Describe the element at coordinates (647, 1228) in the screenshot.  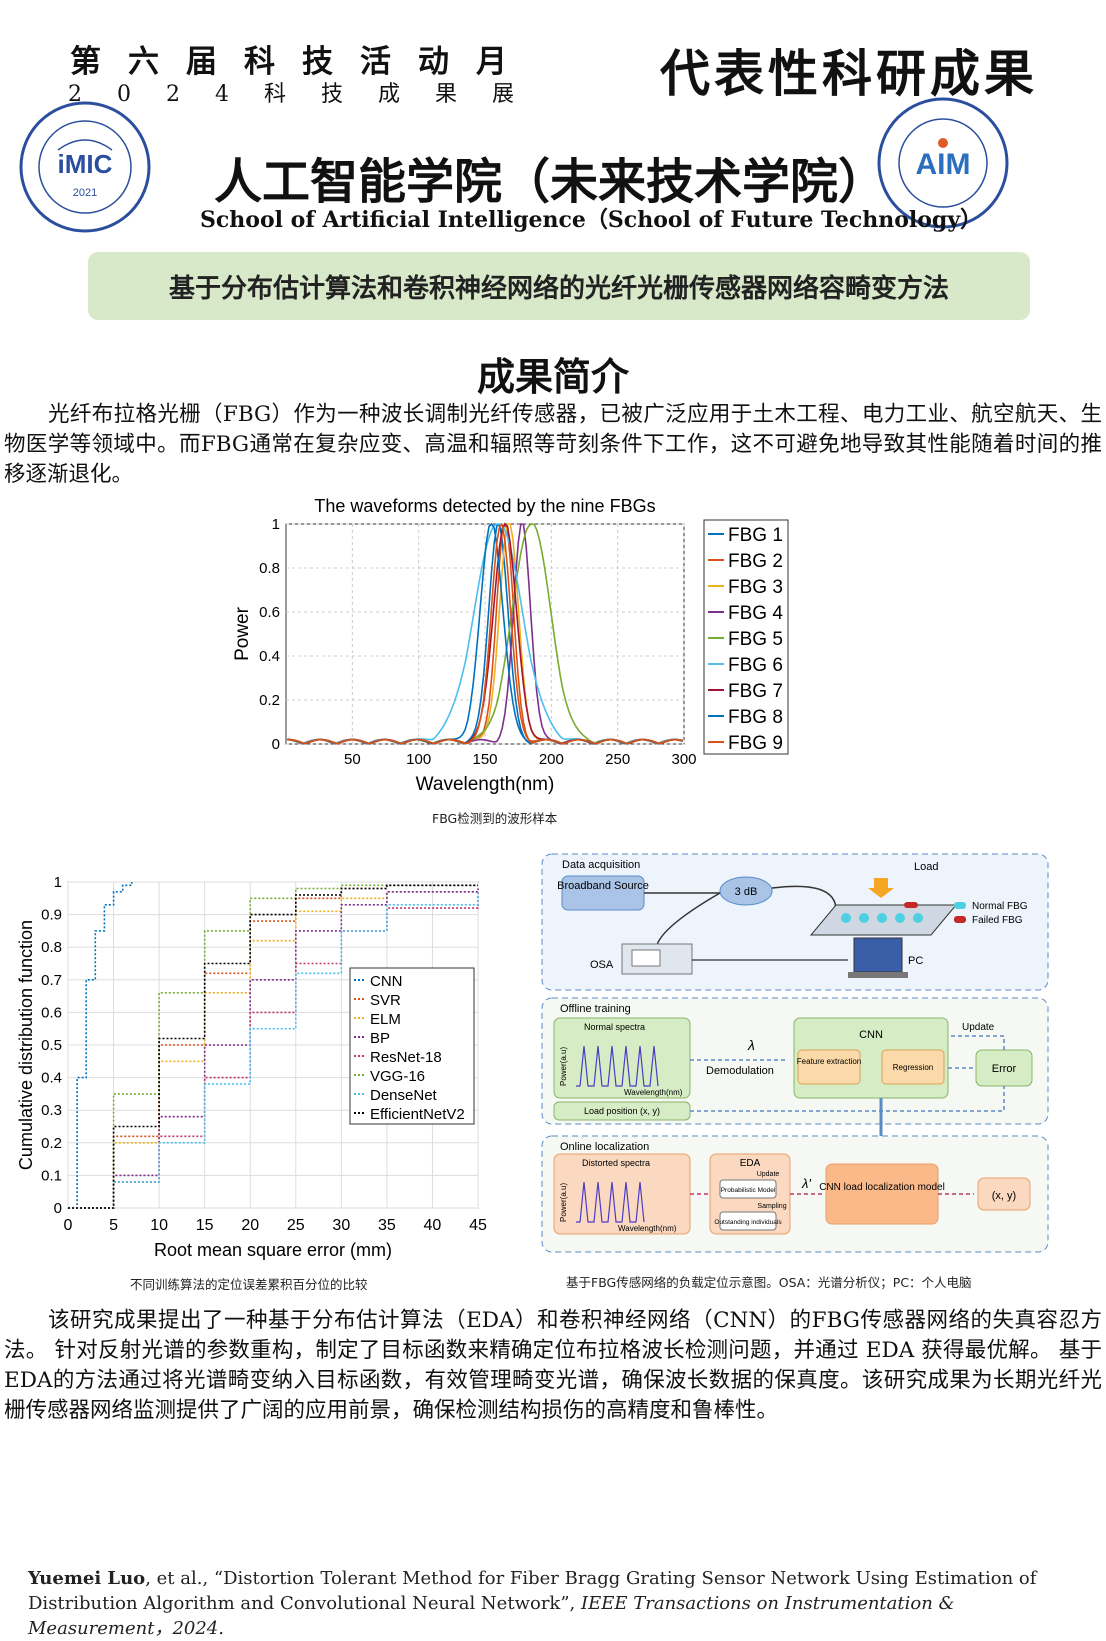
I see `online-wavelength-label: Wavelength(nm)` at that location.